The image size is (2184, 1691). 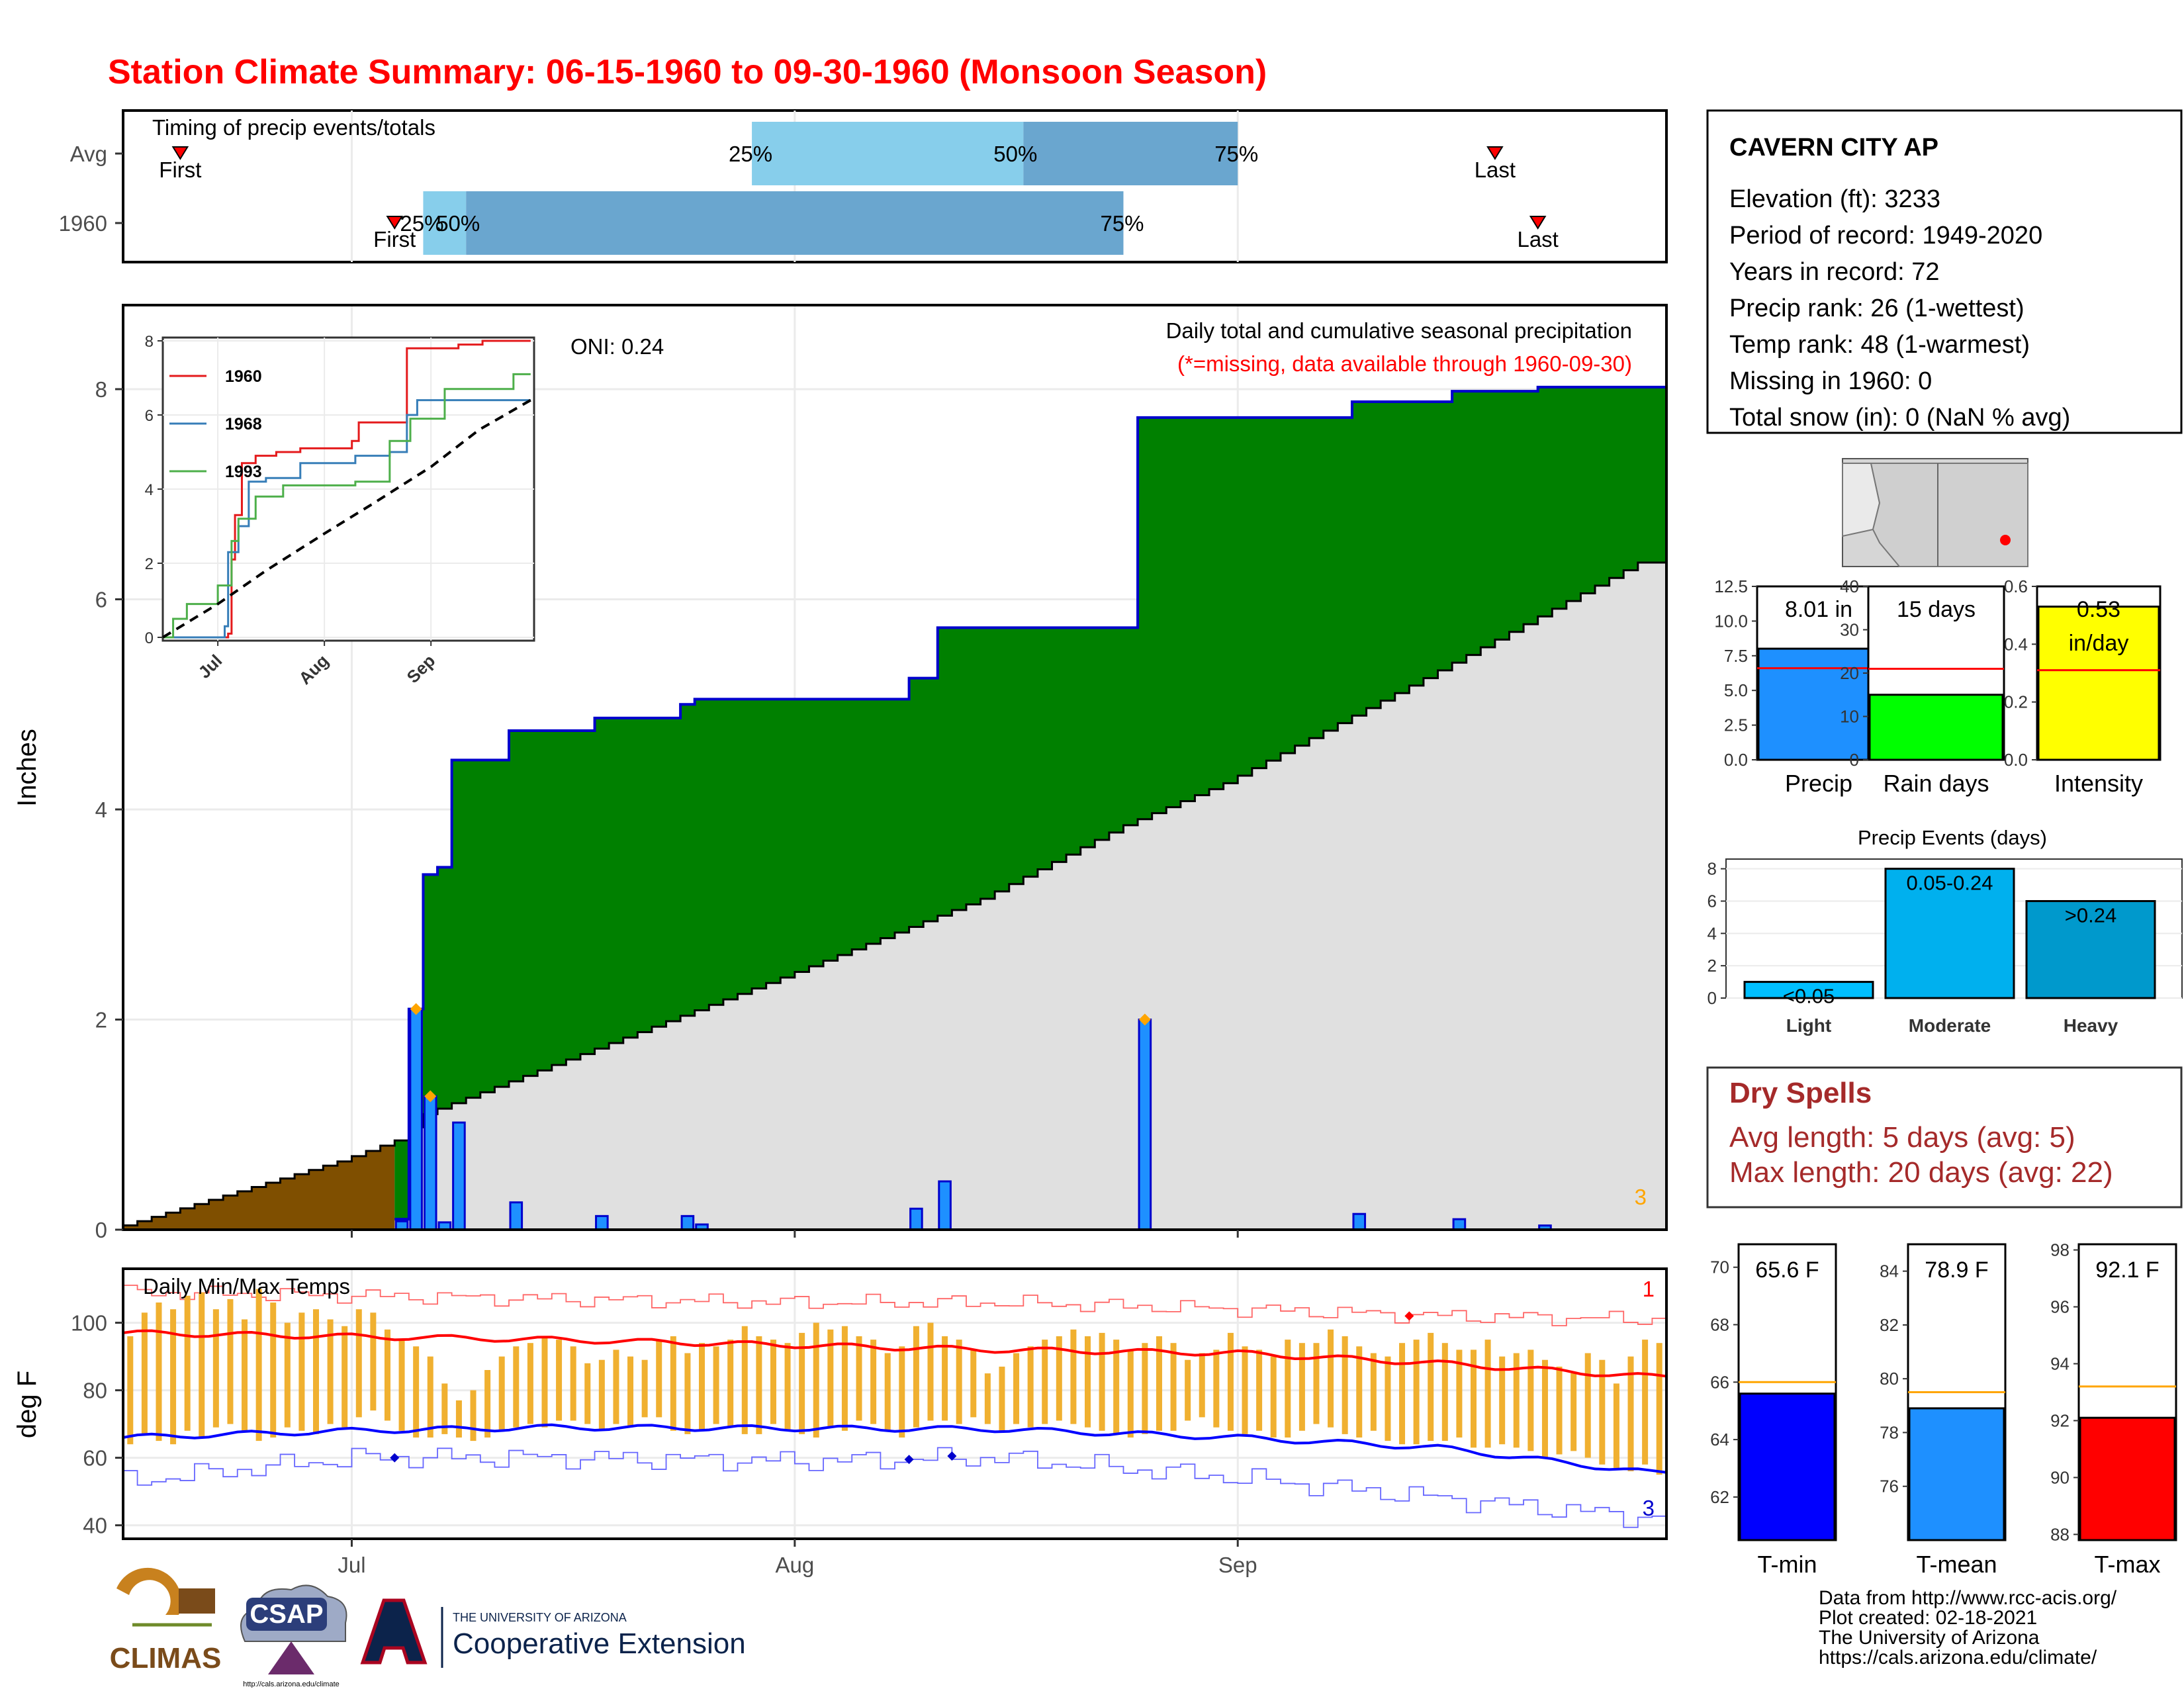 I want to click on temps-ytick-label: 100, so click(x=89, y=1323).